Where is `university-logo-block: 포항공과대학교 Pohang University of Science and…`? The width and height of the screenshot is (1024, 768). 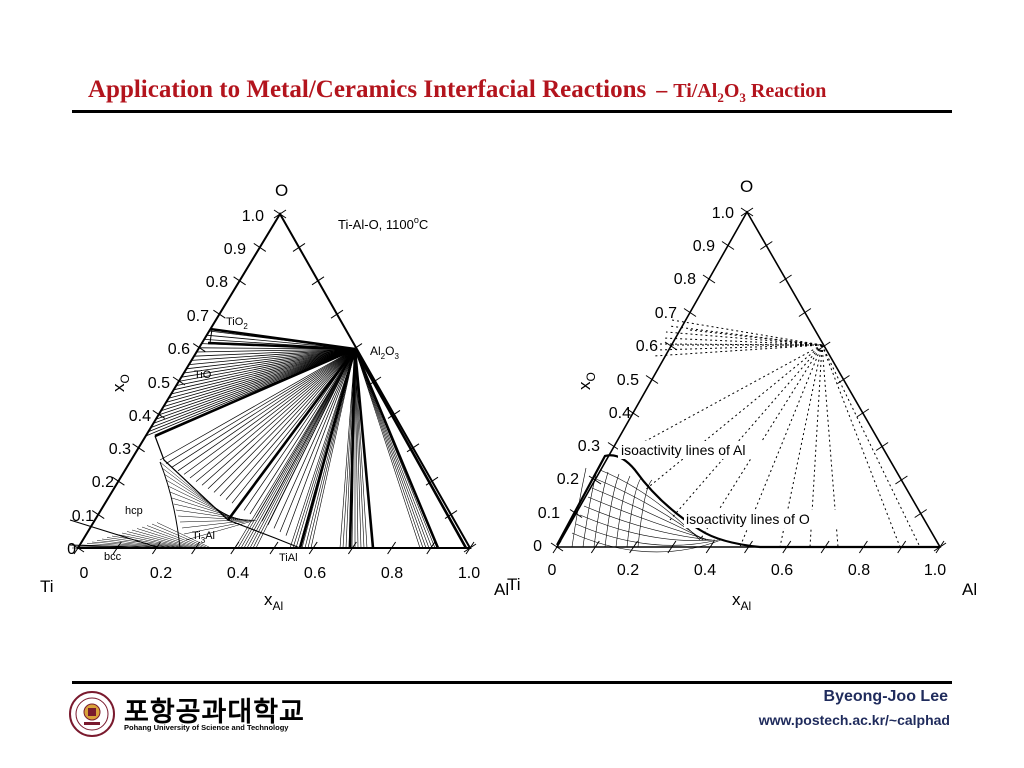 university-logo-block: 포항공과대학교 Pohang University of Science and… is located at coordinates (208, 715).